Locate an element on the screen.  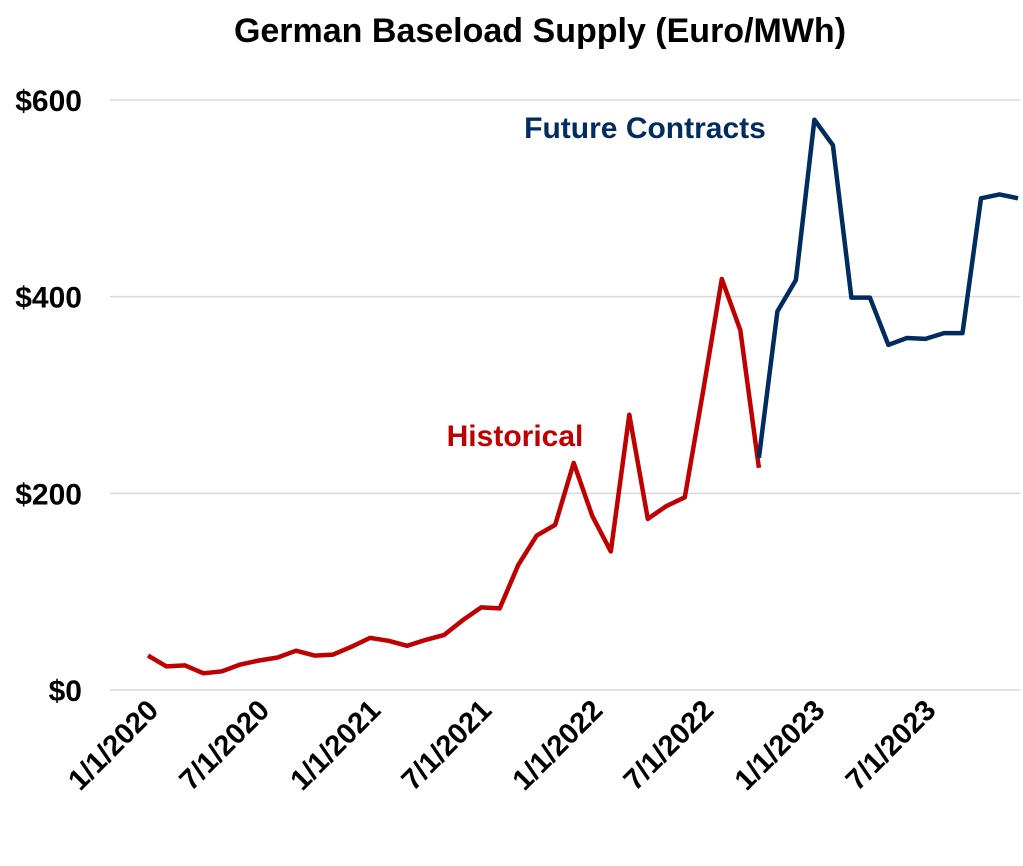
y-tick-label: $400 is located at coordinates (48, 298).